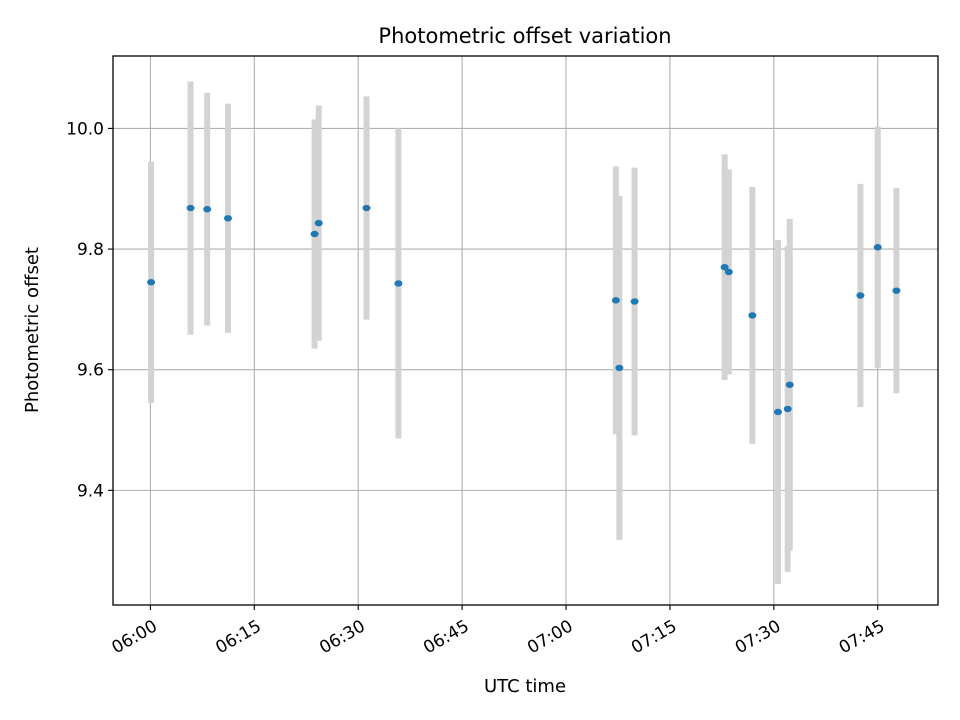  Describe the element at coordinates (89, 310) in the screenshot. I see `y-ticks: 9.4 9.6 9.8 10.0` at that location.